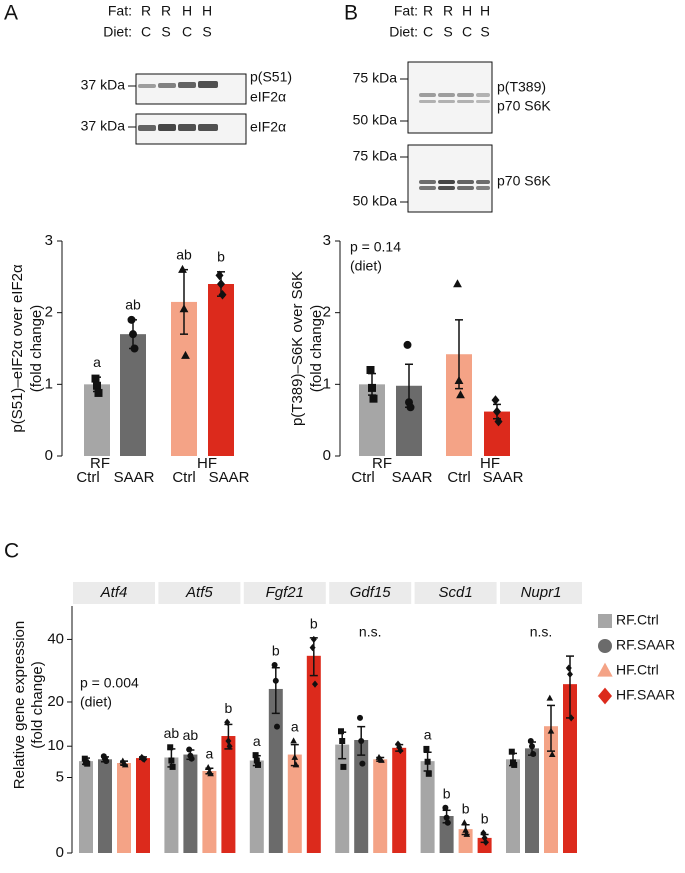  I want to click on y-axis-label: p(T389)–S6K over S6K, so click(297, 348).